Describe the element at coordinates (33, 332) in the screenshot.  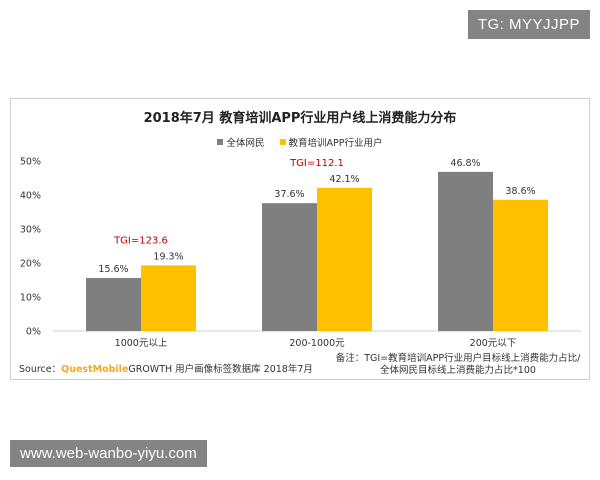
I see `y-tick-label: 0%` at that location.